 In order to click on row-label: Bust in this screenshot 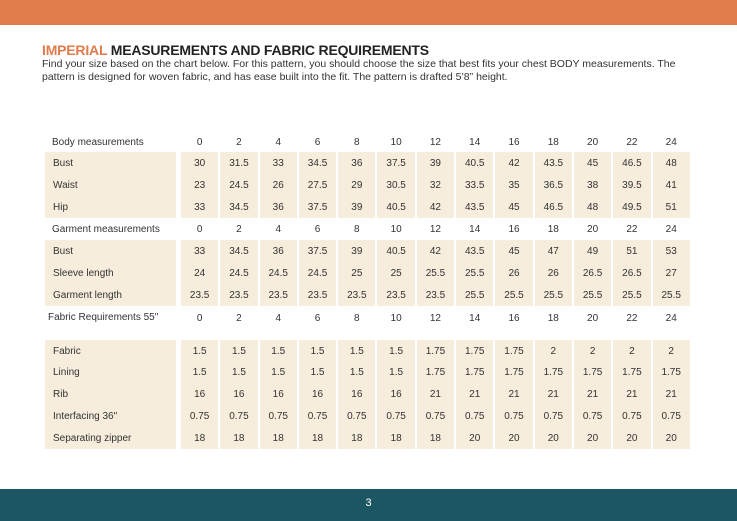, I will do `click(110, 251)`.